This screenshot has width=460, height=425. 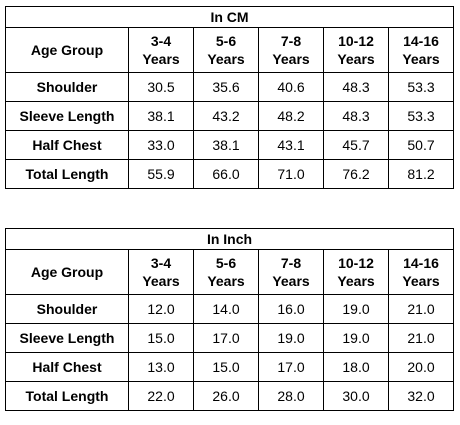 I want to click on table-cell: 33.0, so click(x=161, y=145).